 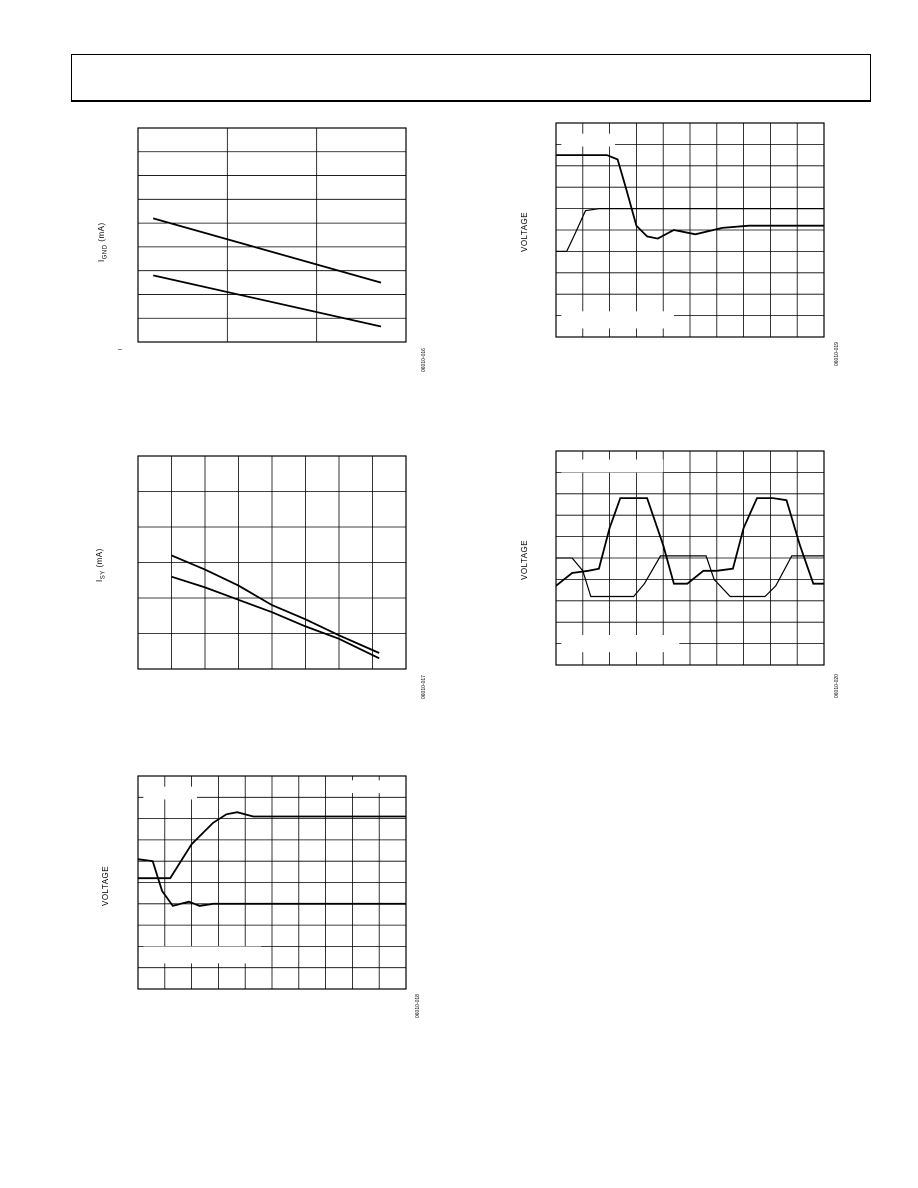 I want to click on ignd-chart, so click(x=272, y=235).